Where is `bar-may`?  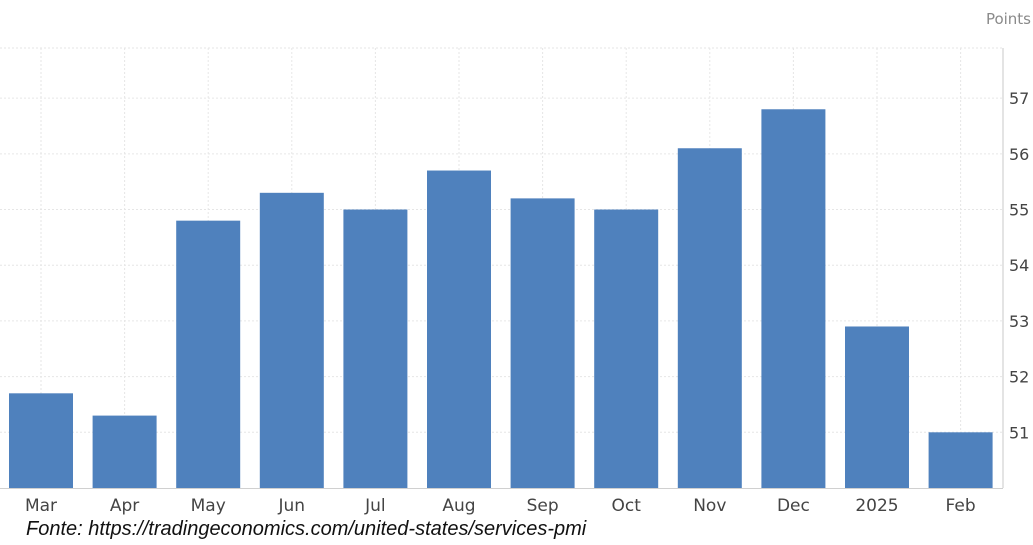 bar-may is located at coordinates (208, 354).